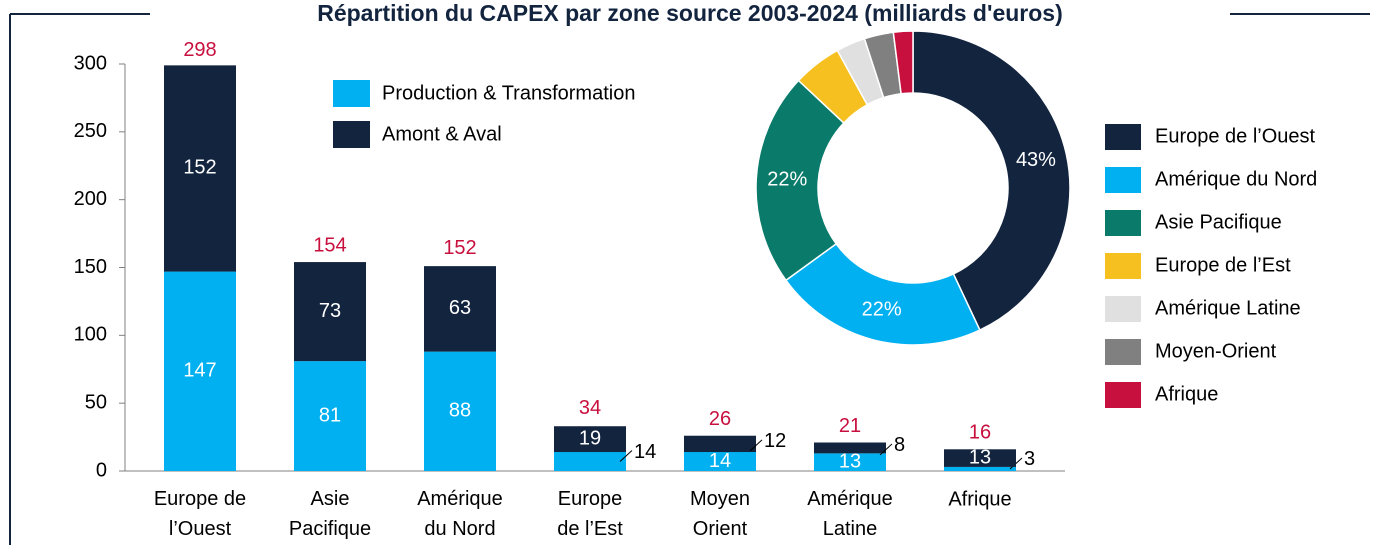 The image size is (1379, 545). Describe the element at coordinates (90, 267) in the screenshot. I see `y-tick-label: 150` at that location.